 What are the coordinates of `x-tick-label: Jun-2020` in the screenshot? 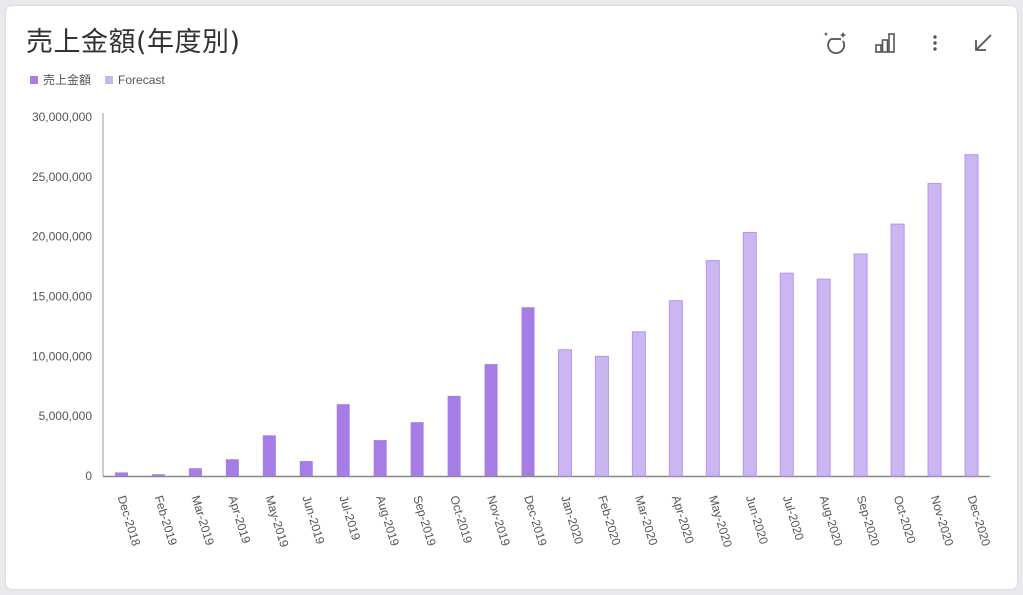 It's located at (757, 520).